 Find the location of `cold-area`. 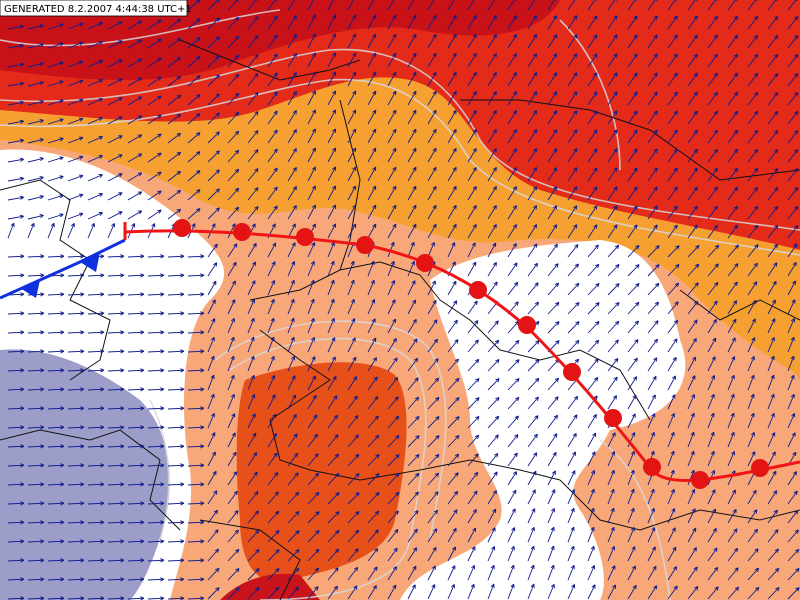

cold-area is located at coordinates (85, 474).